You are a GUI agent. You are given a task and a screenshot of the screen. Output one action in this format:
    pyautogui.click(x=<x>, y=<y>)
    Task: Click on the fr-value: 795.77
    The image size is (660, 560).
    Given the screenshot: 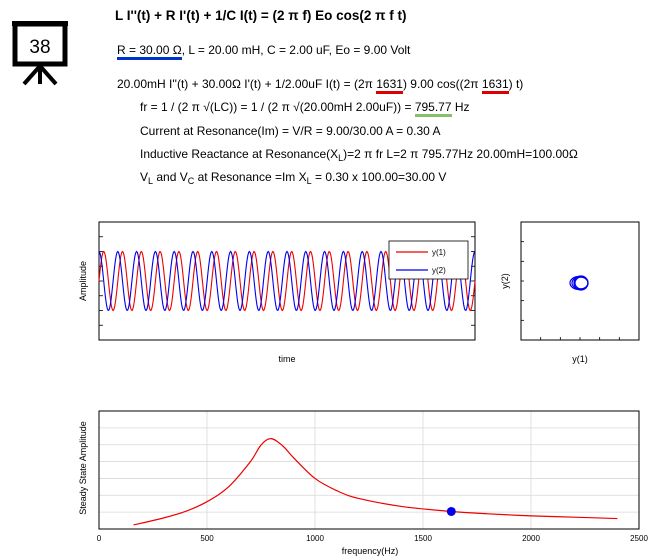 What is the action you would take?
    pyautogui.click(x=433, y=108)
    